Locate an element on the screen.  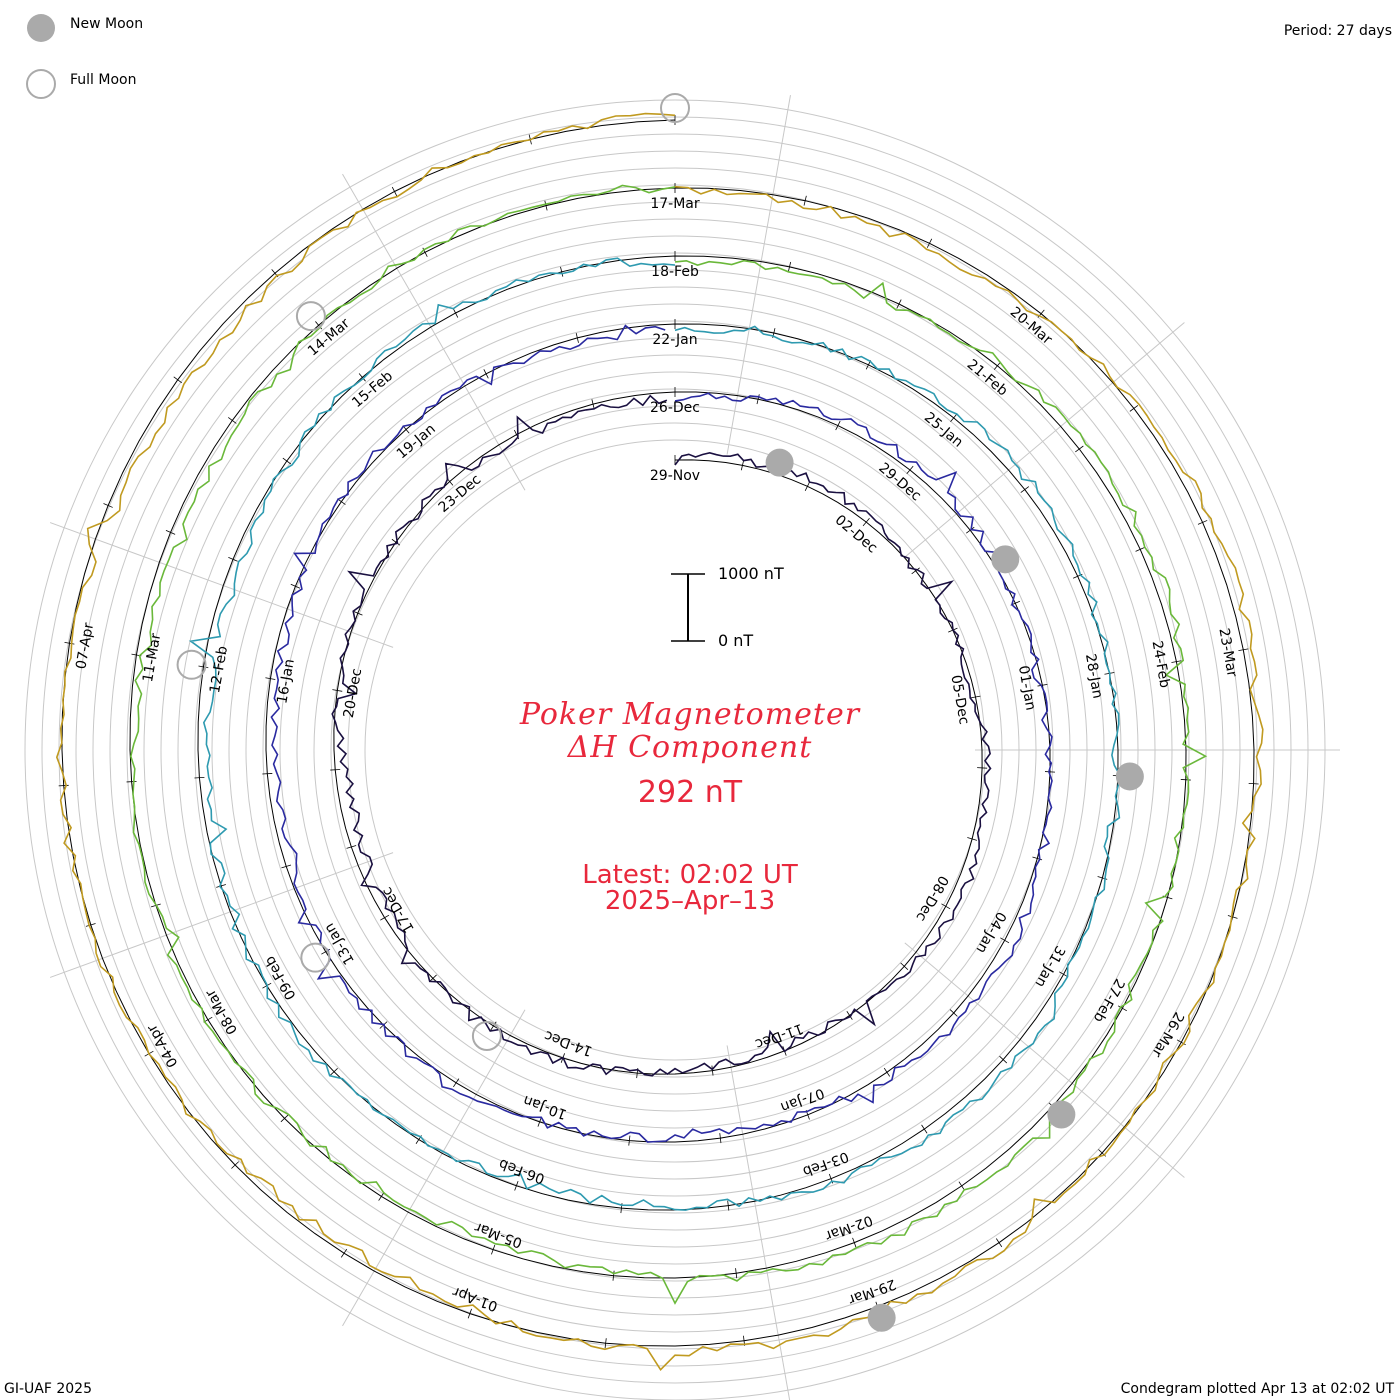
date-label: 11-Dec is located at coordinates (779, 1036).